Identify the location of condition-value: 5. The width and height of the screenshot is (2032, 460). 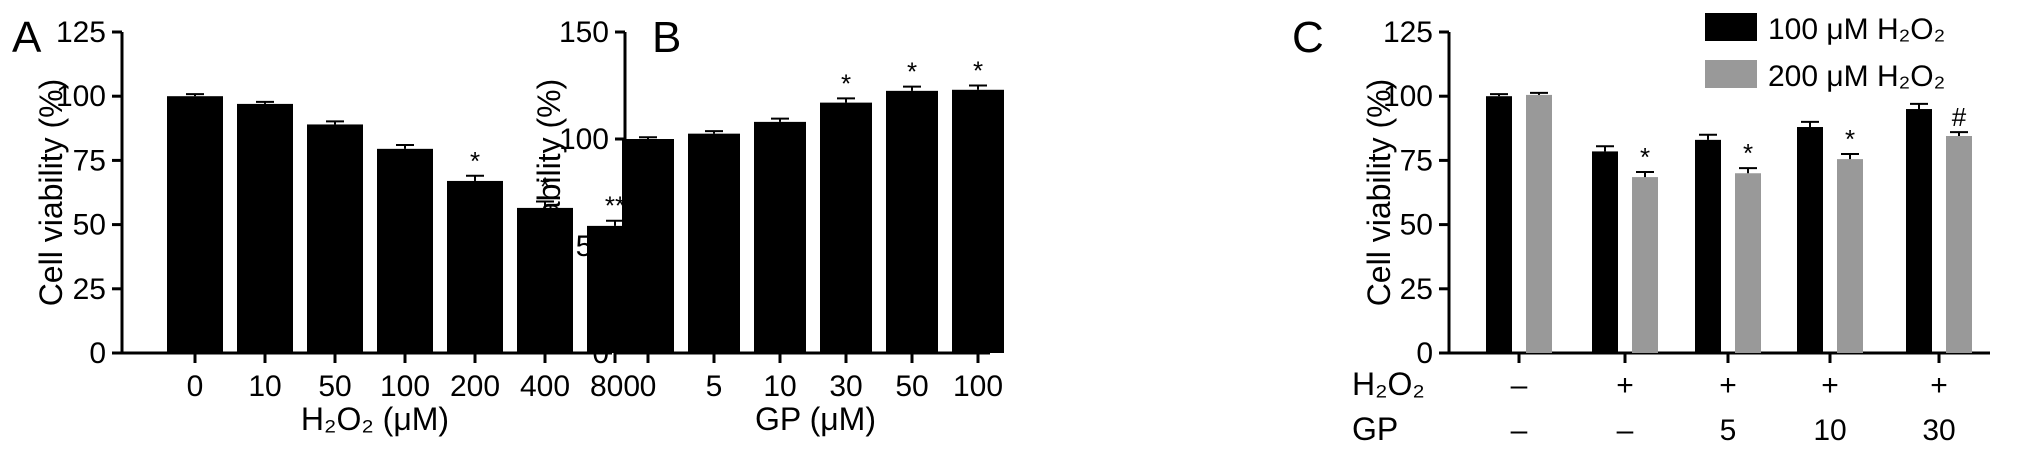
(1728, 430).